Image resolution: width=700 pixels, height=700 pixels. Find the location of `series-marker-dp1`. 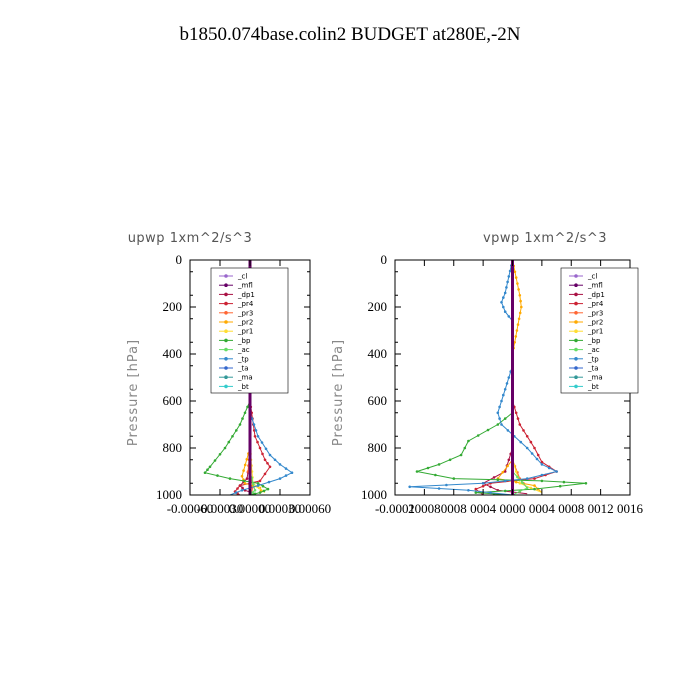

series-marker-dp1 is located at coordinates (242, 488).